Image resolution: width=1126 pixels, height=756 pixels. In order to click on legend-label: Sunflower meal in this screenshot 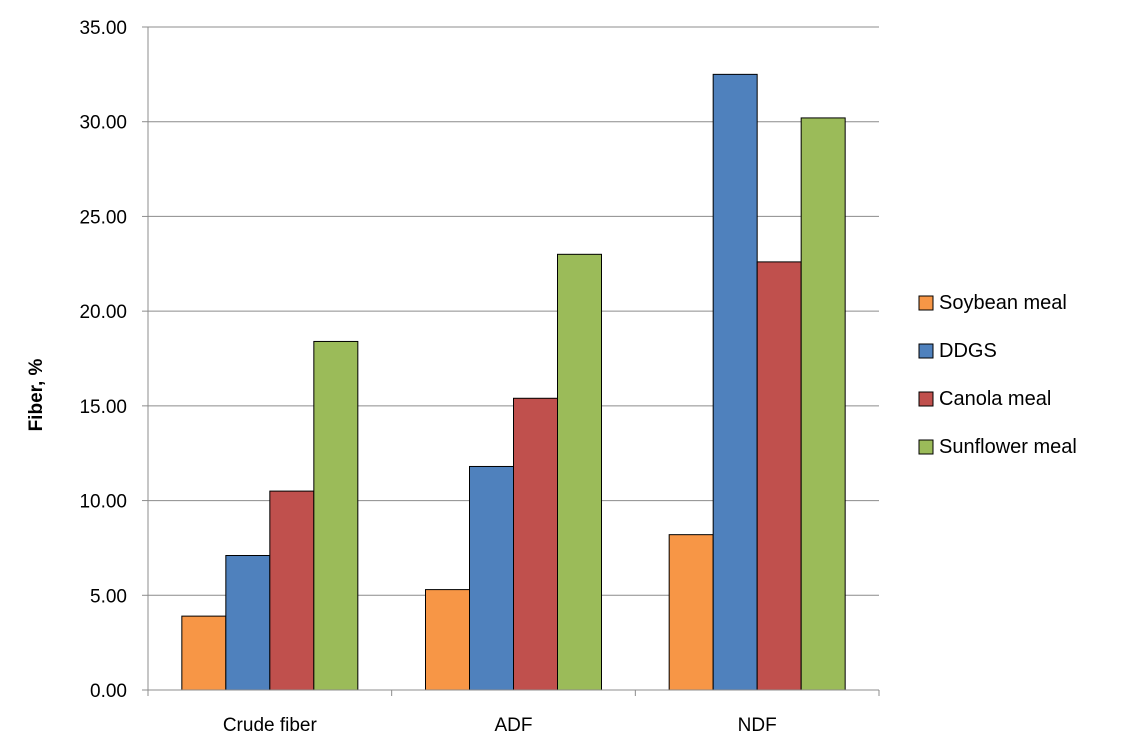, I will do `click(1008, 447)`.